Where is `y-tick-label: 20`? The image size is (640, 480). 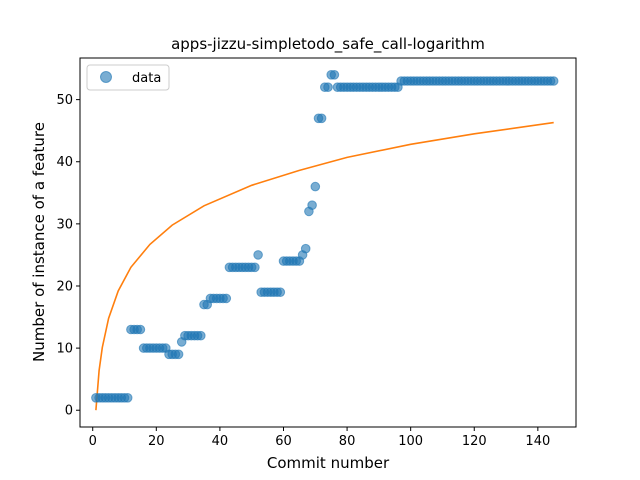 y-tick-label: 20 is located at coordinates (64, 286).